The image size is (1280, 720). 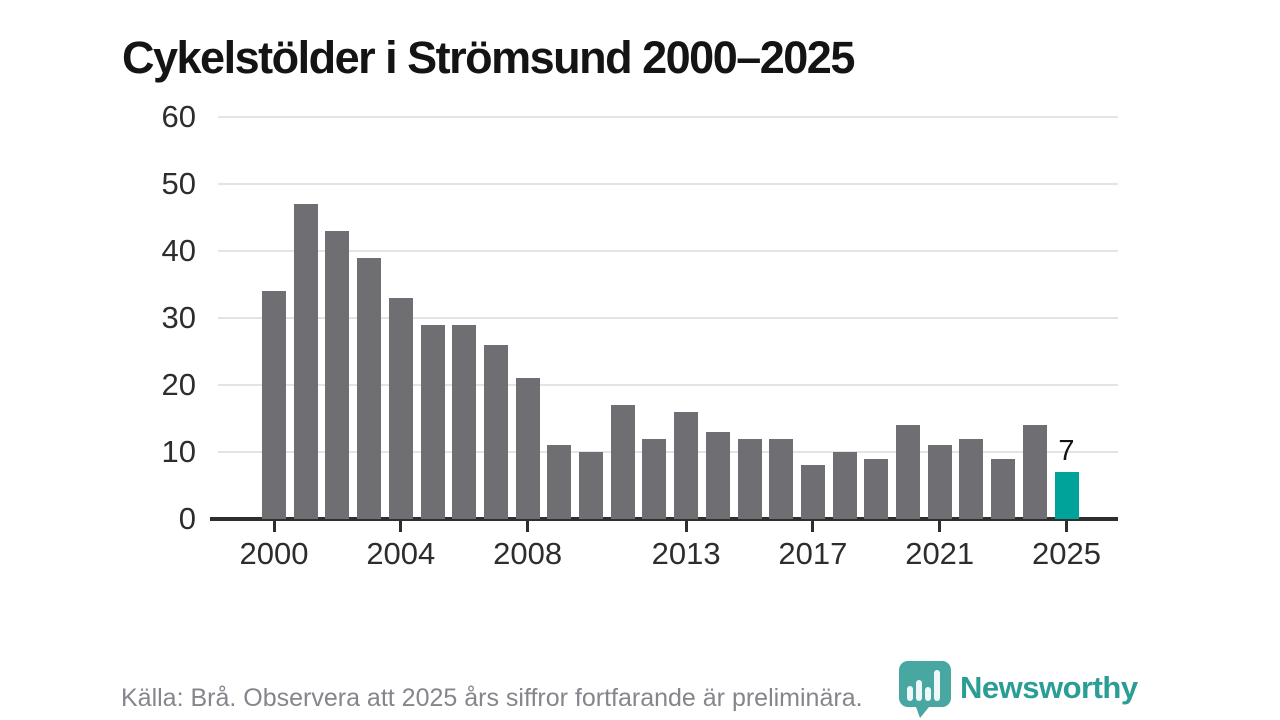 What do you see at coordinates (1034, 472) in the screenshot?
I see `bar-2024` at bounding box center [1034, 472].